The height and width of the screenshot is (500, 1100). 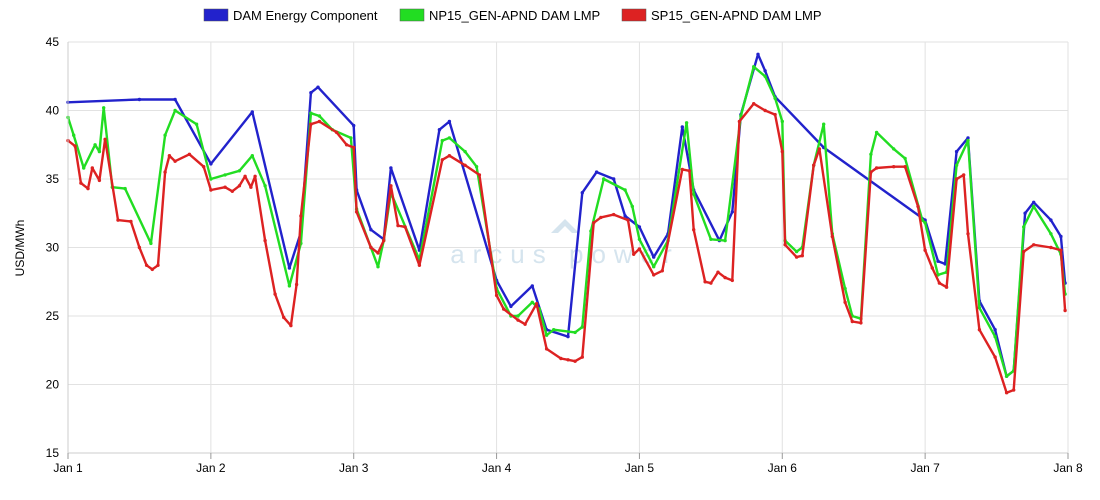 What do you see at coordinates (514, 15) in the screenshot?
I see `legend-label: NP15_GEN-APND DAM LMP` at bounding box center [514, 15].